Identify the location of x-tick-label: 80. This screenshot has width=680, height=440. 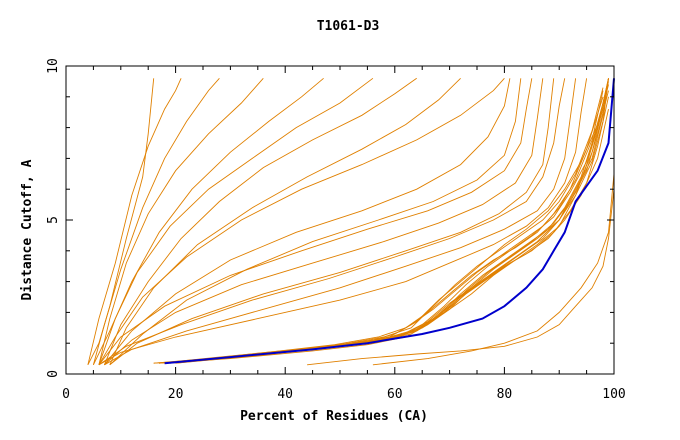
(505, 394).